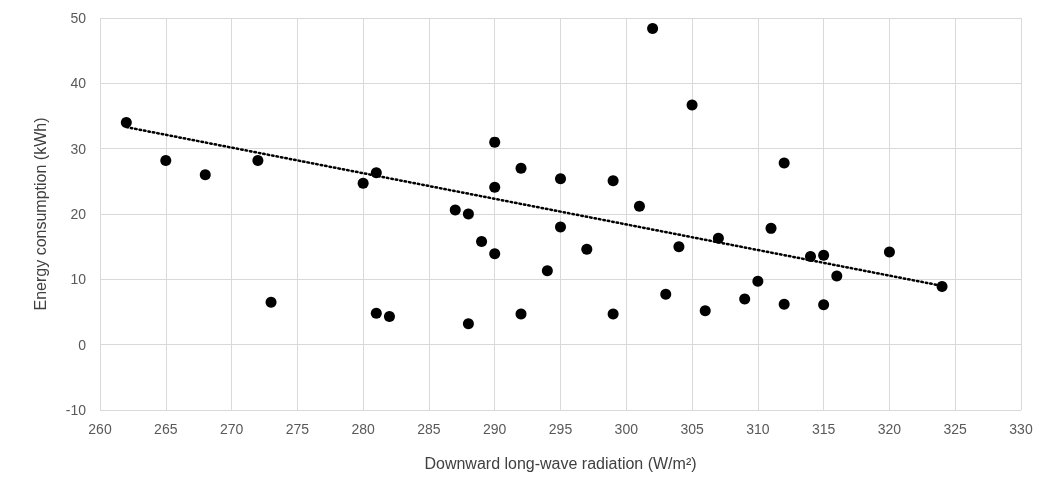 The width and height of the screenshot is (1048, 495). What do you see at coordinates (1021, 429) in the screenshot?
I see `x-tick-label: 330` at bounding box center [1021, 429].